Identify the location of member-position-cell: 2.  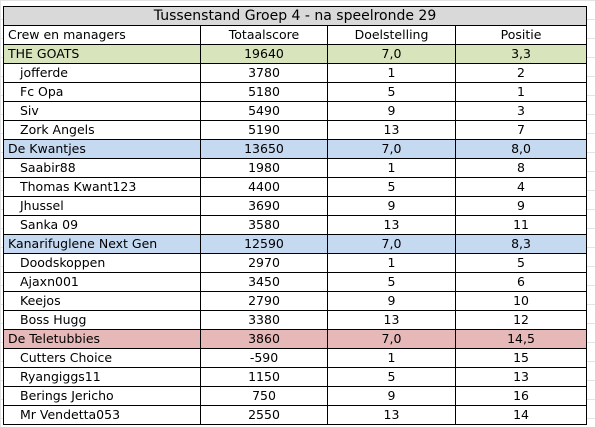
(521, 73).